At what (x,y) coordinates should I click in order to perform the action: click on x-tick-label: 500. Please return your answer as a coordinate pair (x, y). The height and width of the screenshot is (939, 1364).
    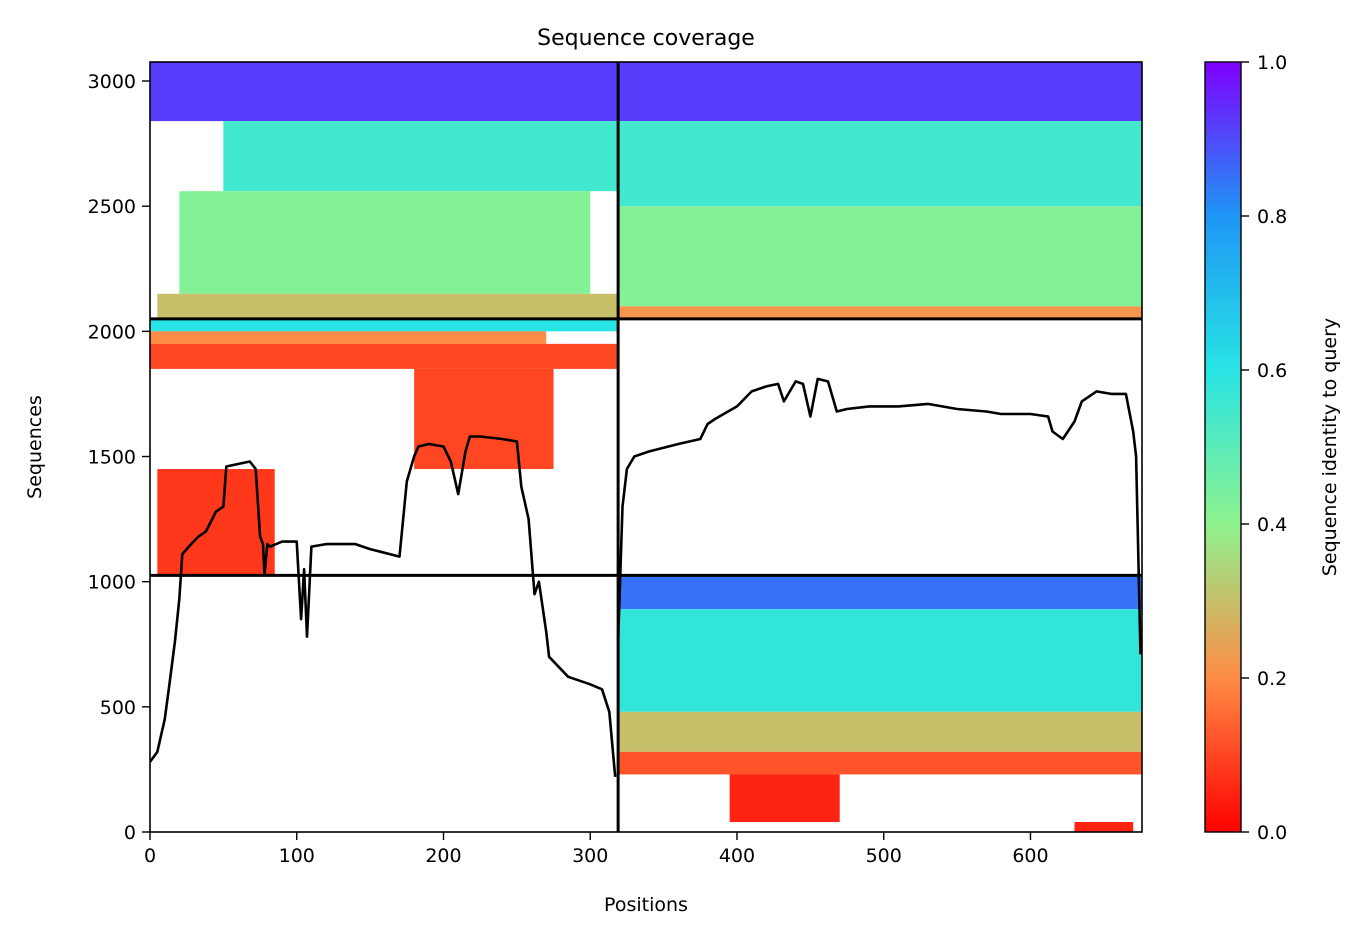
    Looking at the image, I should click on (884, 856).